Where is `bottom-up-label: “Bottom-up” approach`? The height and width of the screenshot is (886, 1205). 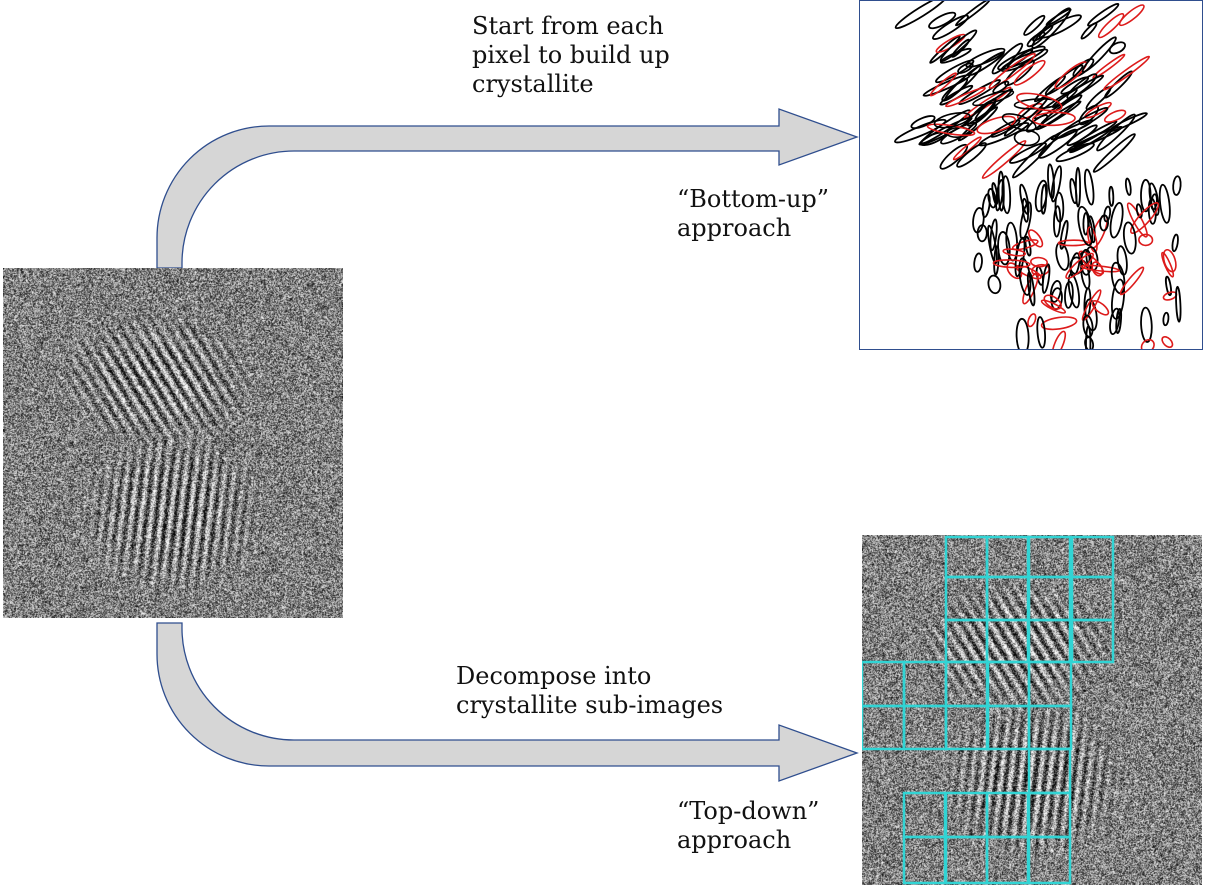
bottom-up-label: “Bottom-up” approach is located at coordinates (753, 213).